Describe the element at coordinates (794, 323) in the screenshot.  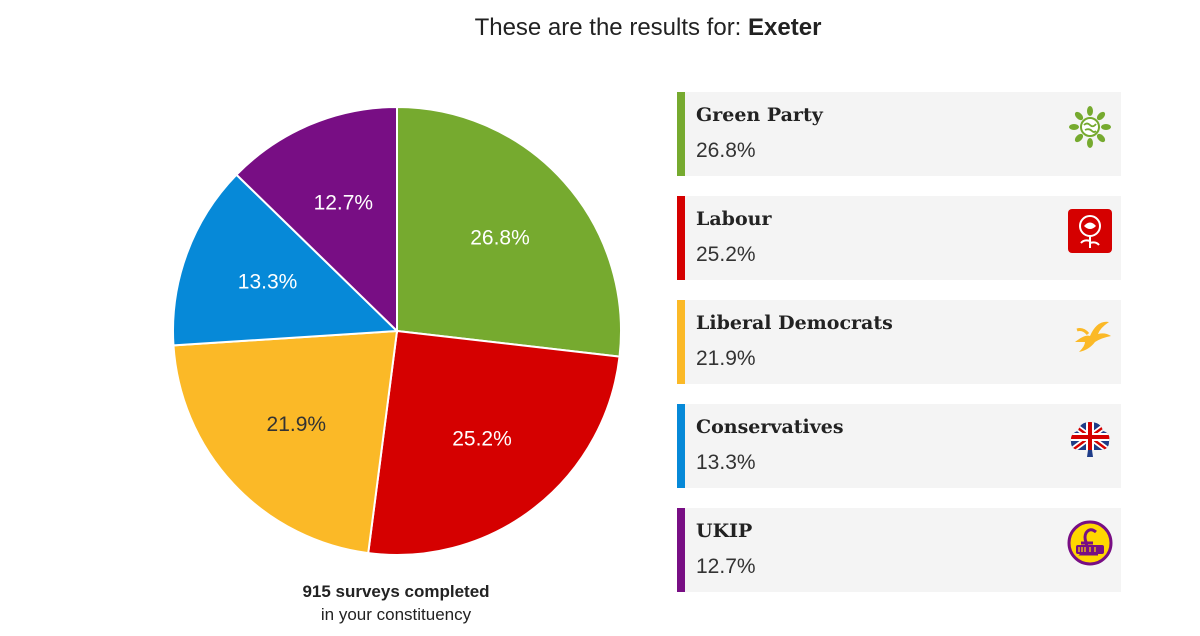
I see `party-name: Liberal Democrats` at that location.